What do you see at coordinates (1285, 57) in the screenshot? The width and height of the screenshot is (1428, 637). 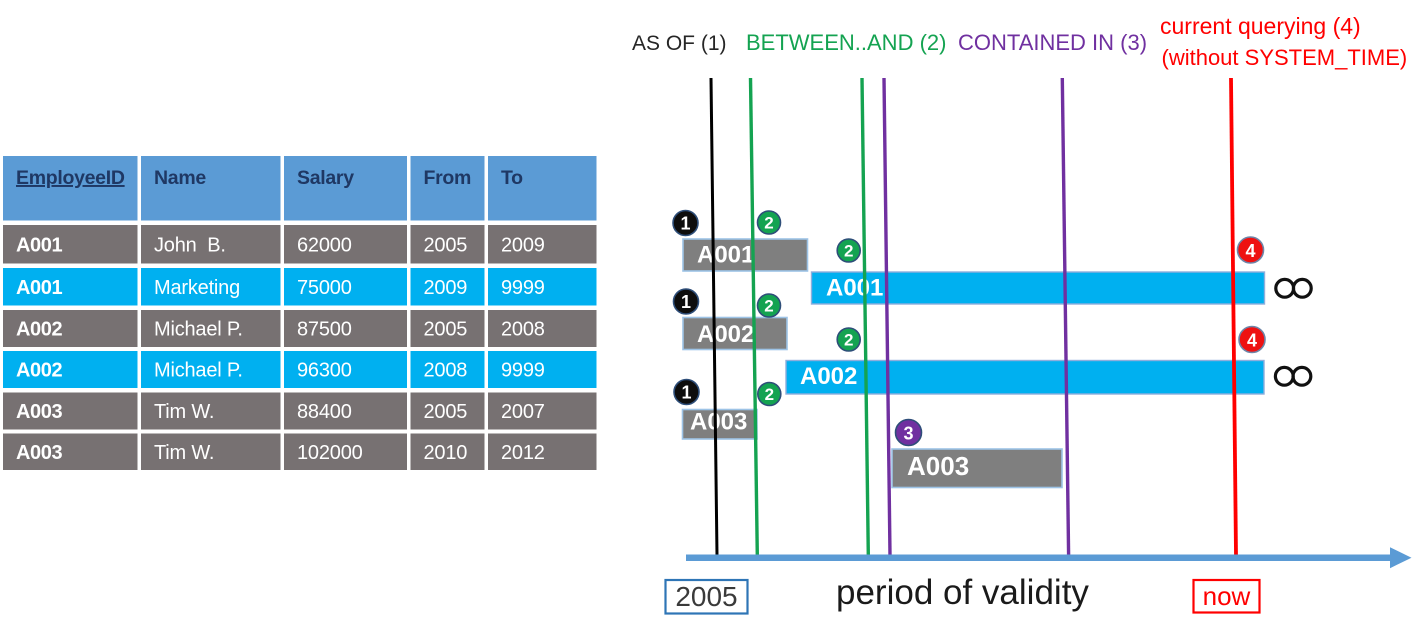 I see `svg-text: (without SYSTEM_TIME)` at bounding box center [1285, 57].